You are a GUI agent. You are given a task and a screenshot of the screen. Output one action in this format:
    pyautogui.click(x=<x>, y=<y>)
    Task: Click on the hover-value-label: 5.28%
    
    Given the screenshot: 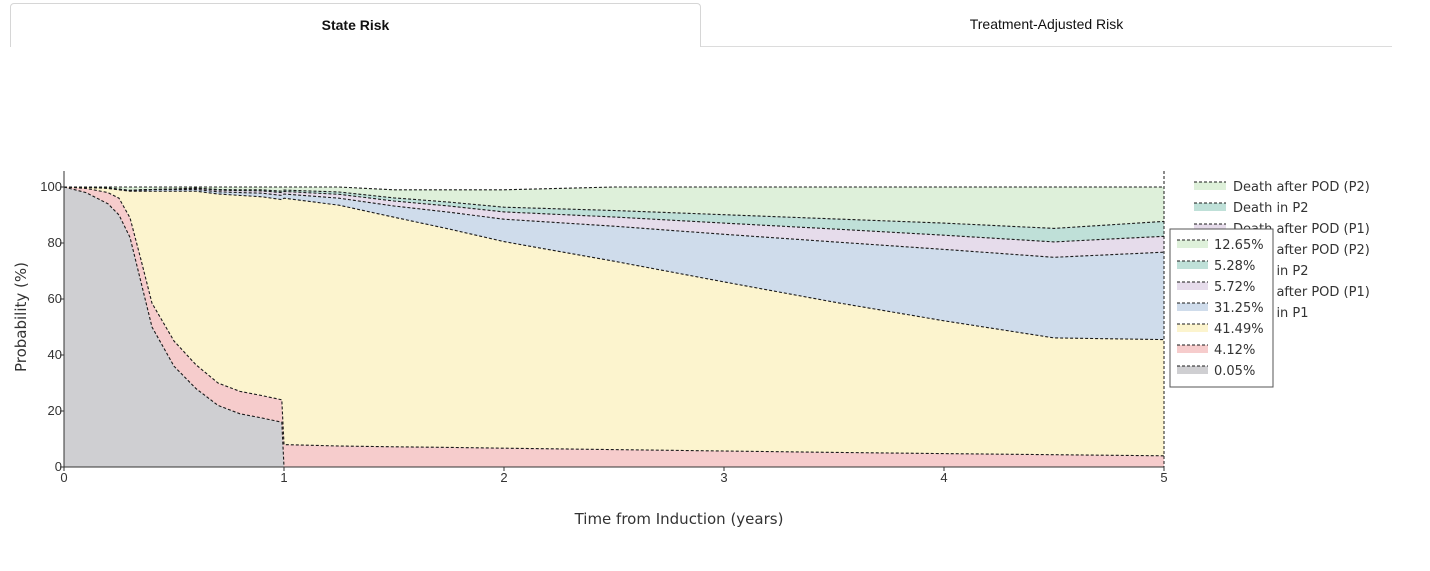 What is the action you would take?
    pyautogui.click(x=1234, y=266)
    